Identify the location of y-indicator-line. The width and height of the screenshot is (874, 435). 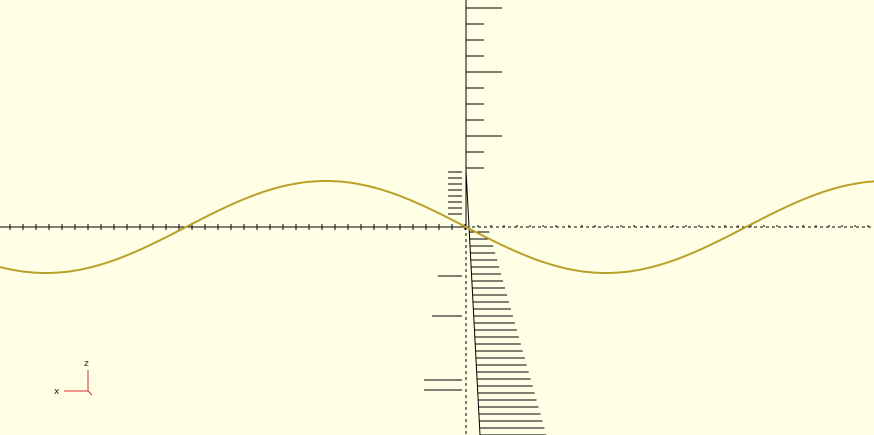
(90, 393).